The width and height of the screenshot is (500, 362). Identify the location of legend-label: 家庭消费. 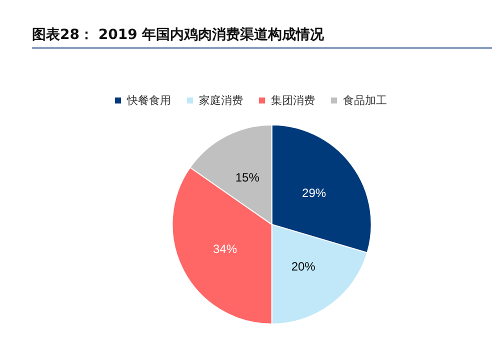
(221, 100).